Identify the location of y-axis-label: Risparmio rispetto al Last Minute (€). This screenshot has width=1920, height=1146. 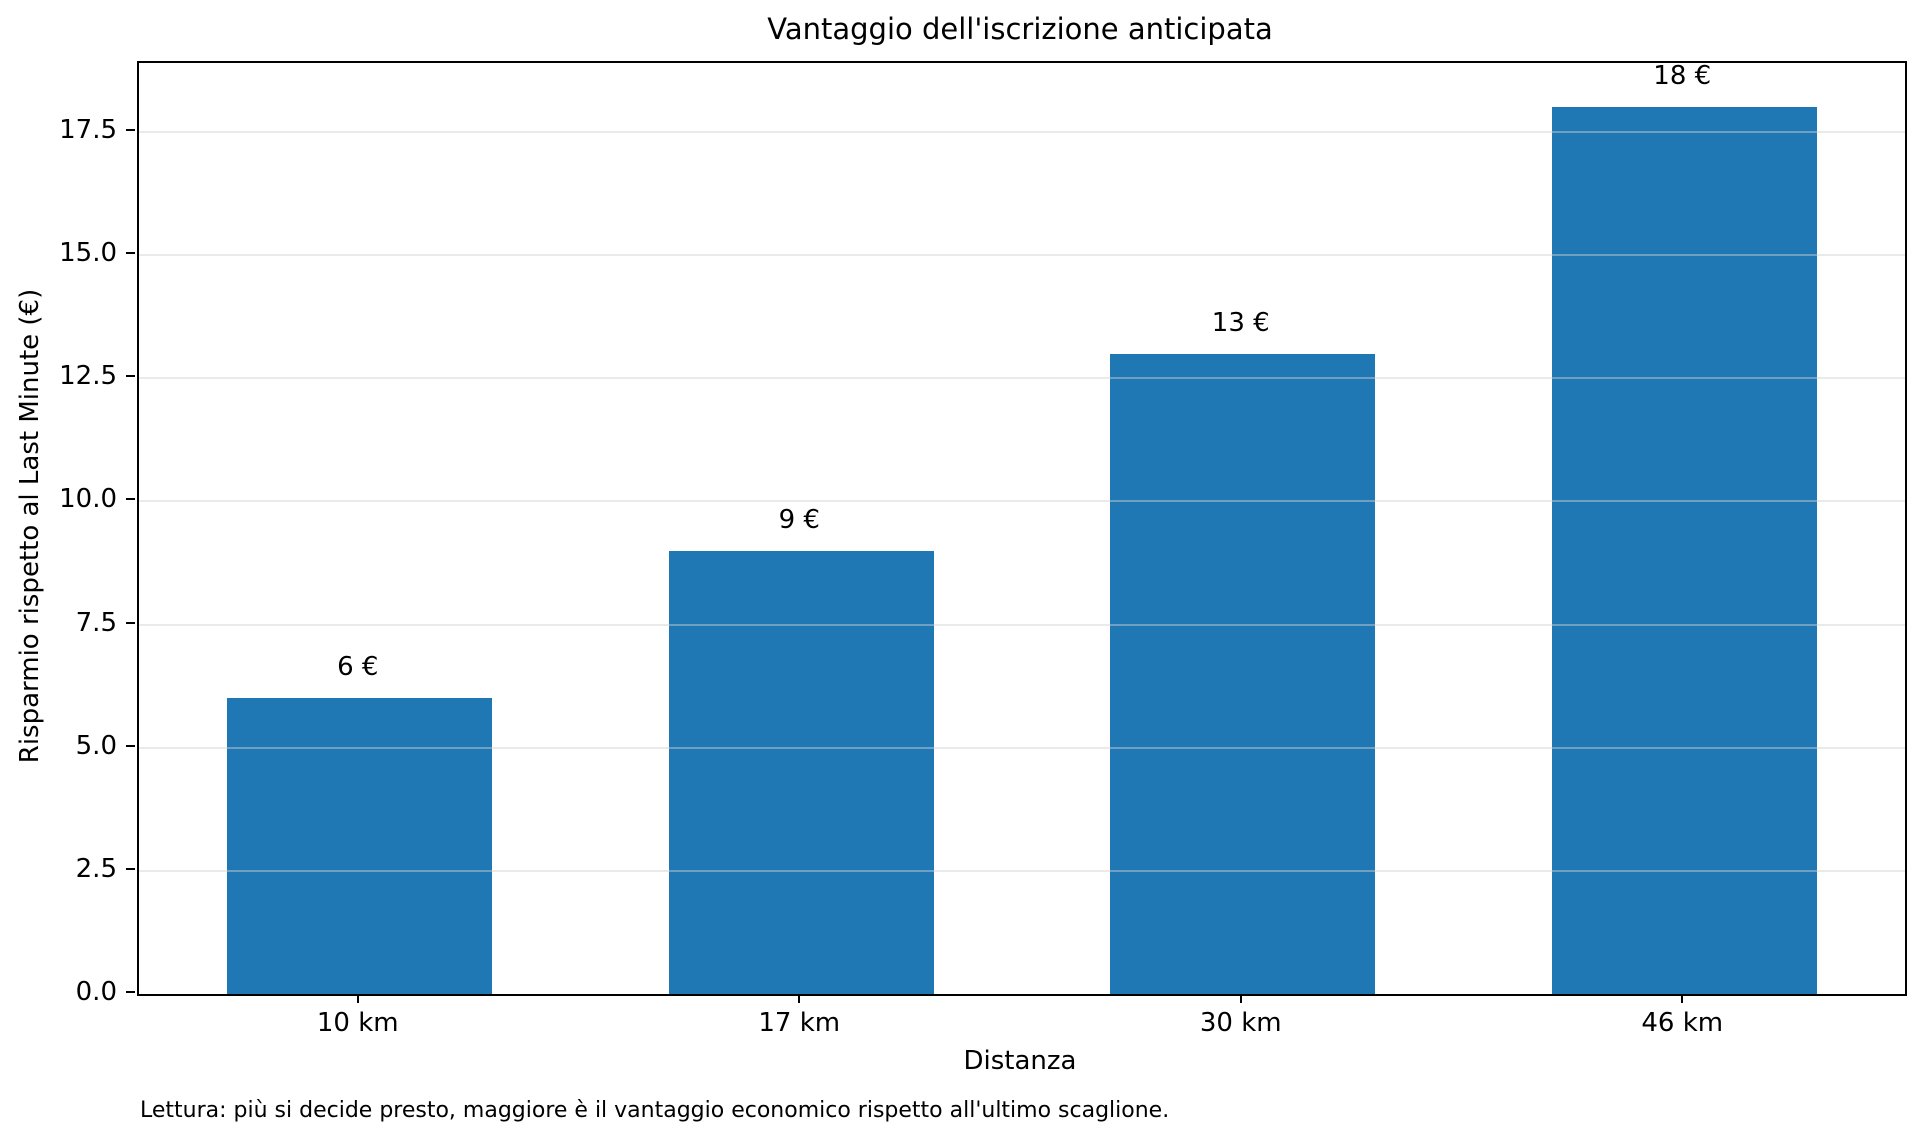
(30, 526).